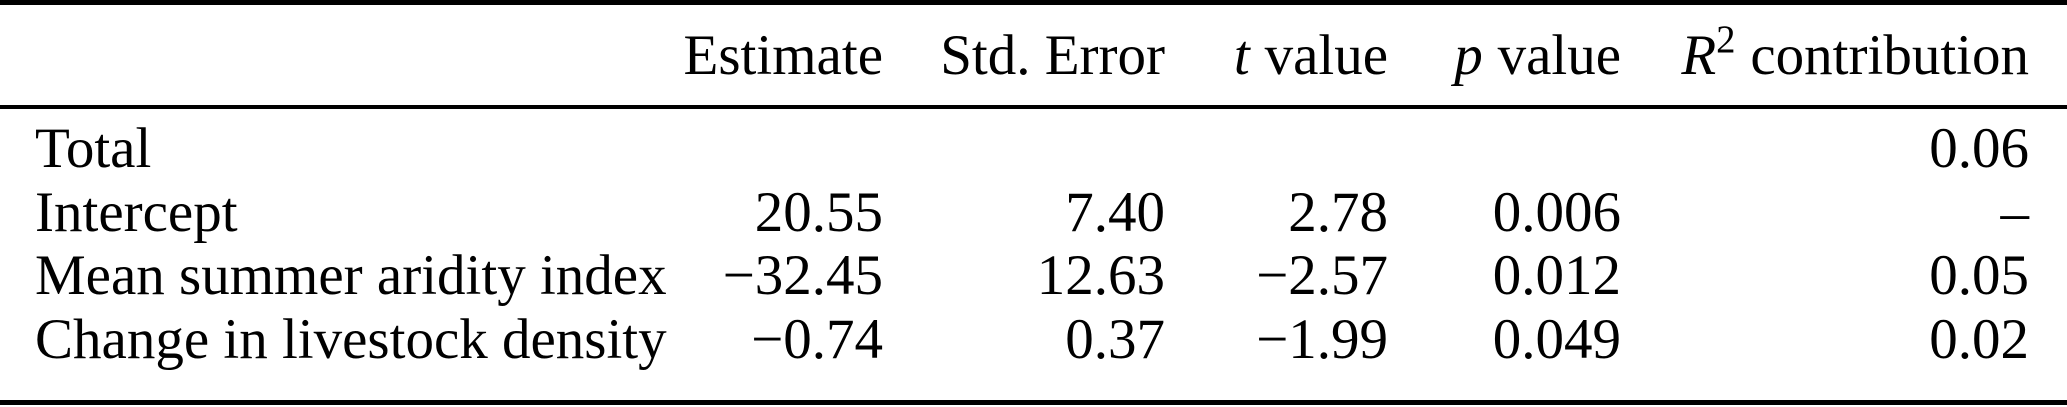  I want to click on p-value-cell: 0.006, so click(1556, 212).